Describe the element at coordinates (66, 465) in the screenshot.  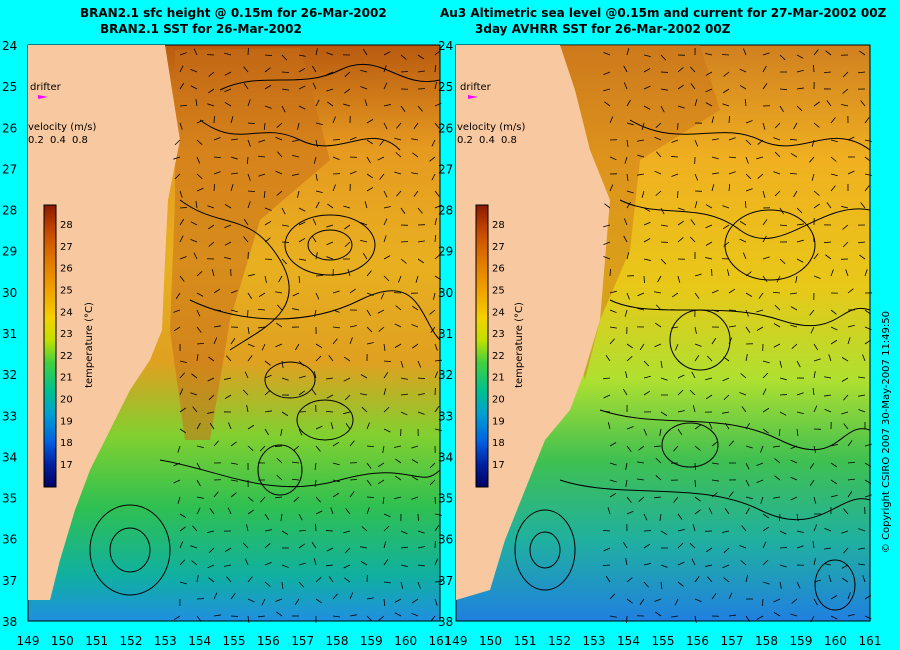
I see `colorbar-tick-label: 17` at that location.